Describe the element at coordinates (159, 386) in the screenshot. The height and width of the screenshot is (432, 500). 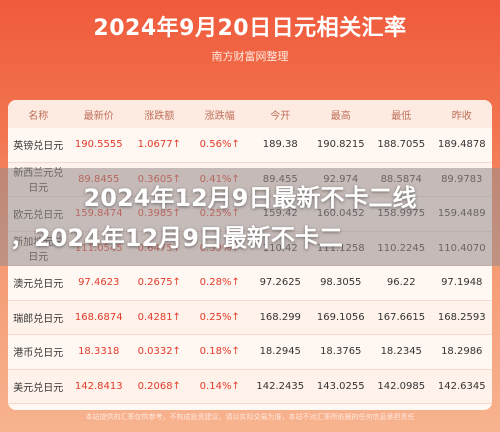
I see `rate-cell: 0.2068↑` at that location.